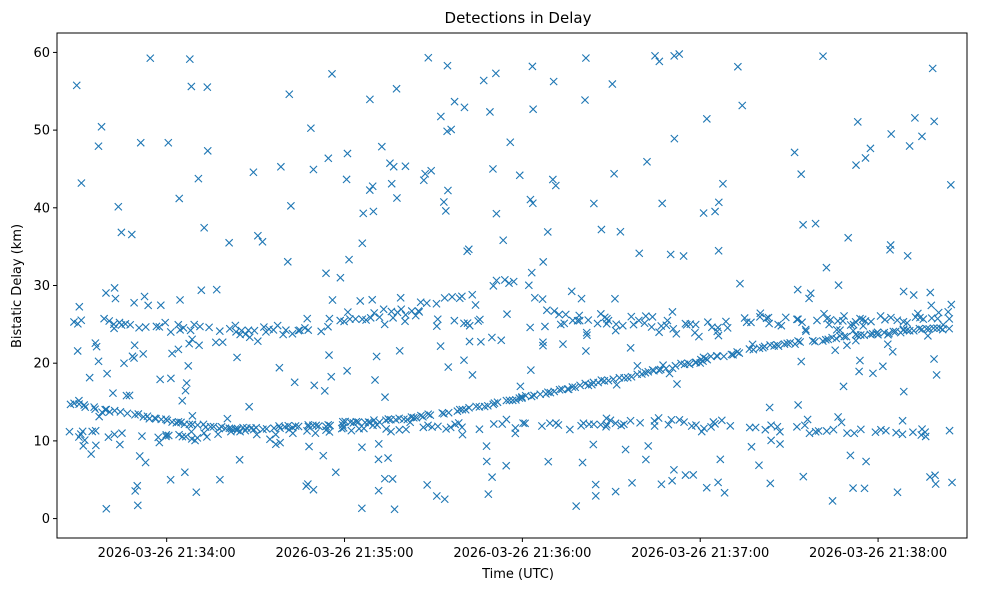 This screenshot has height=590, width=989. What do you see at coordinates (518, 18) in the screenshot?
I see `chart-title: Detections in Delay` at bounding box center [518, 18].